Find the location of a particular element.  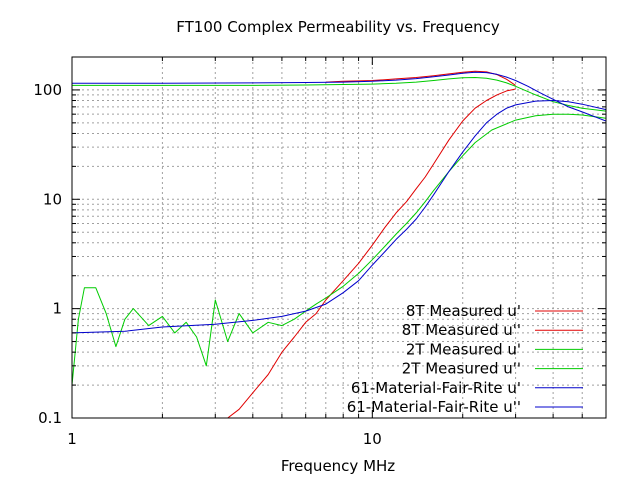

legend-label: 2T Measured u'' is located at coordinates (461, 369).